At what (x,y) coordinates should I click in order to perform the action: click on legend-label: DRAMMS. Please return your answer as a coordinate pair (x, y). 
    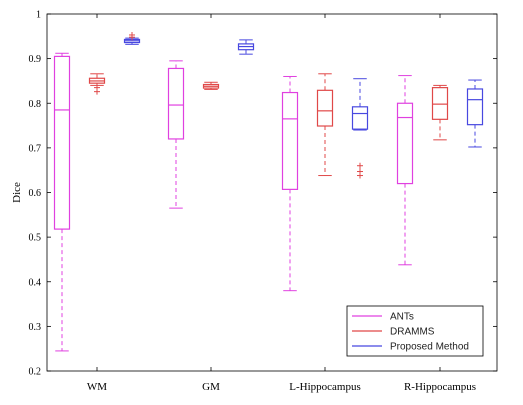
    Looking at the image, I should click on (412, 332).